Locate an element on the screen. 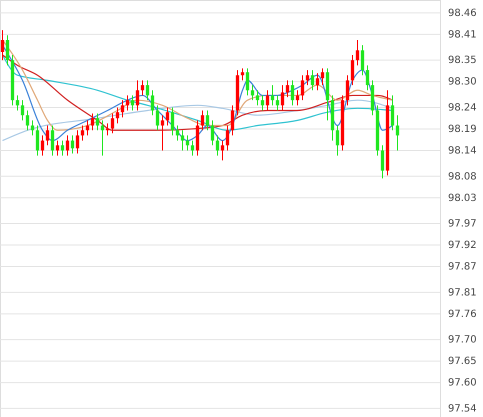  y-tick-label: 98.35 is located at coordinates (462, 60).